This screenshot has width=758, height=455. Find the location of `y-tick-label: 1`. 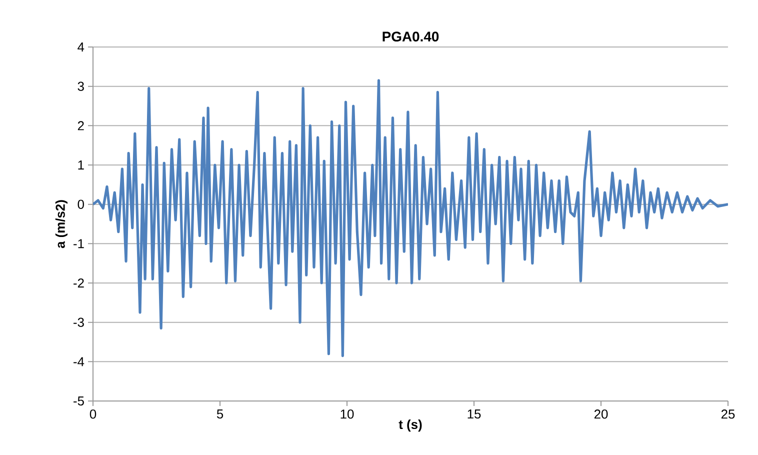

y-tick-label: 1 is located at coordinates (81, 165).